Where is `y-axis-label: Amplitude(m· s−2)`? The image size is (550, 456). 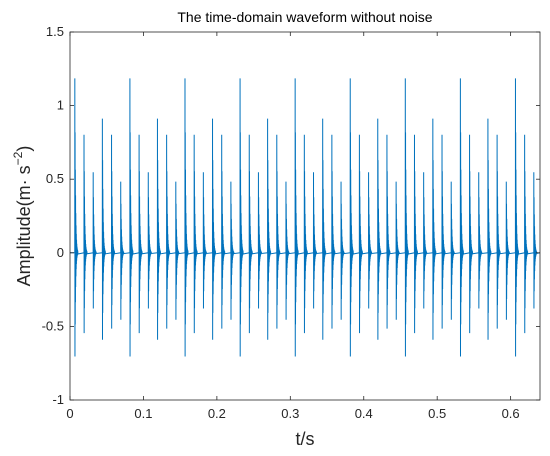
y-axis-label: Amplitude(m· s−2) is located at coordinates (22, 216).